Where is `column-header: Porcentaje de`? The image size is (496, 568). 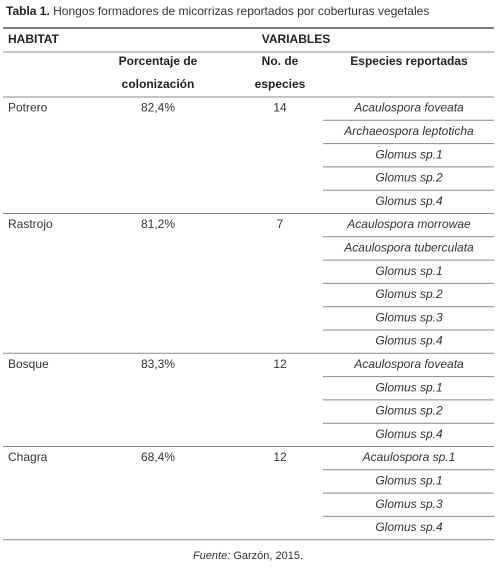
column-header: Porcentaje de is located at coordinates (158, 61).